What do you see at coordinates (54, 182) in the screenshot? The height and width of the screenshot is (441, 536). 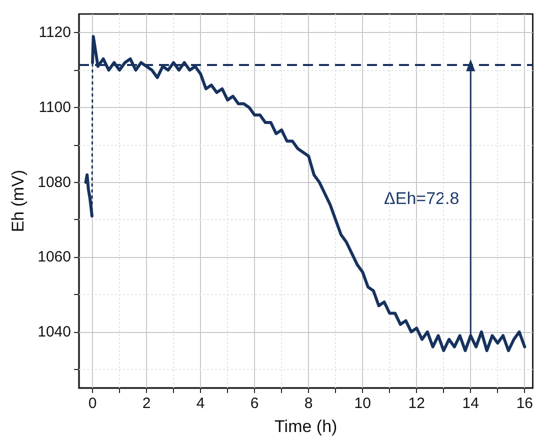 I see `y-tick-label: 1080` at bounding box center [54, 182].